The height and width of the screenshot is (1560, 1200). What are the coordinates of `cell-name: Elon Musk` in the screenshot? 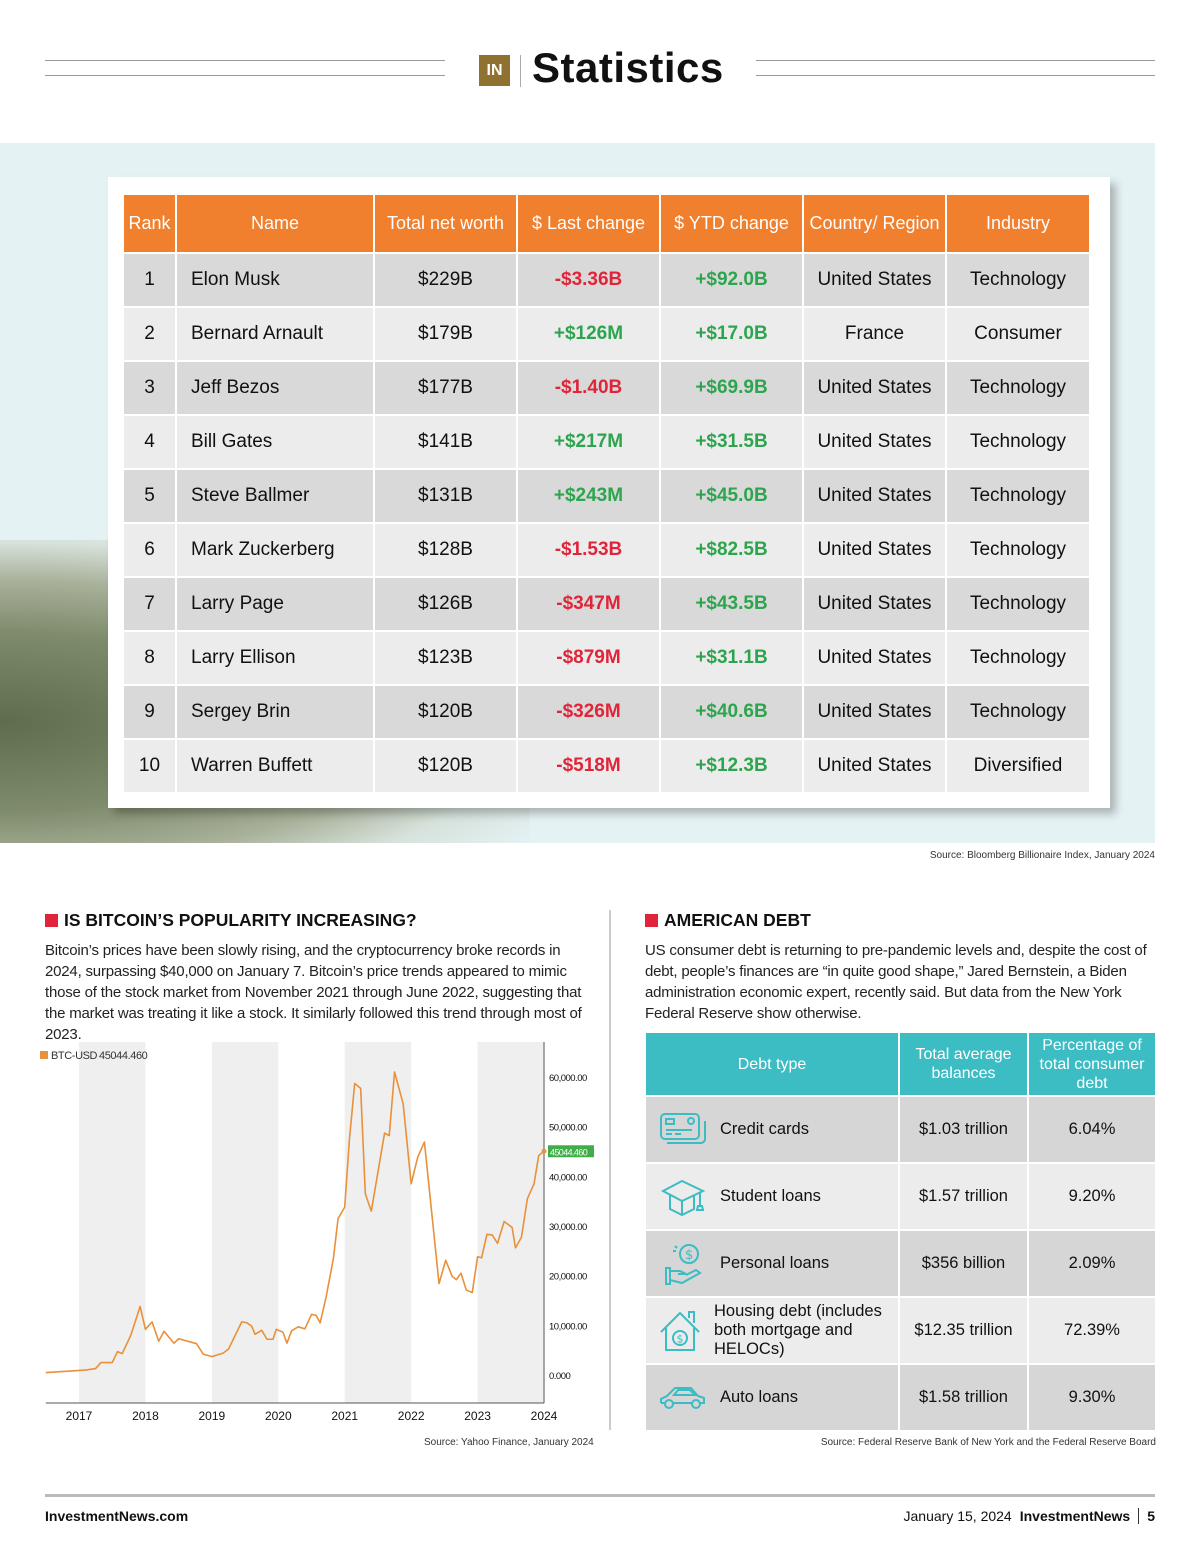 It's located at (275, 280).